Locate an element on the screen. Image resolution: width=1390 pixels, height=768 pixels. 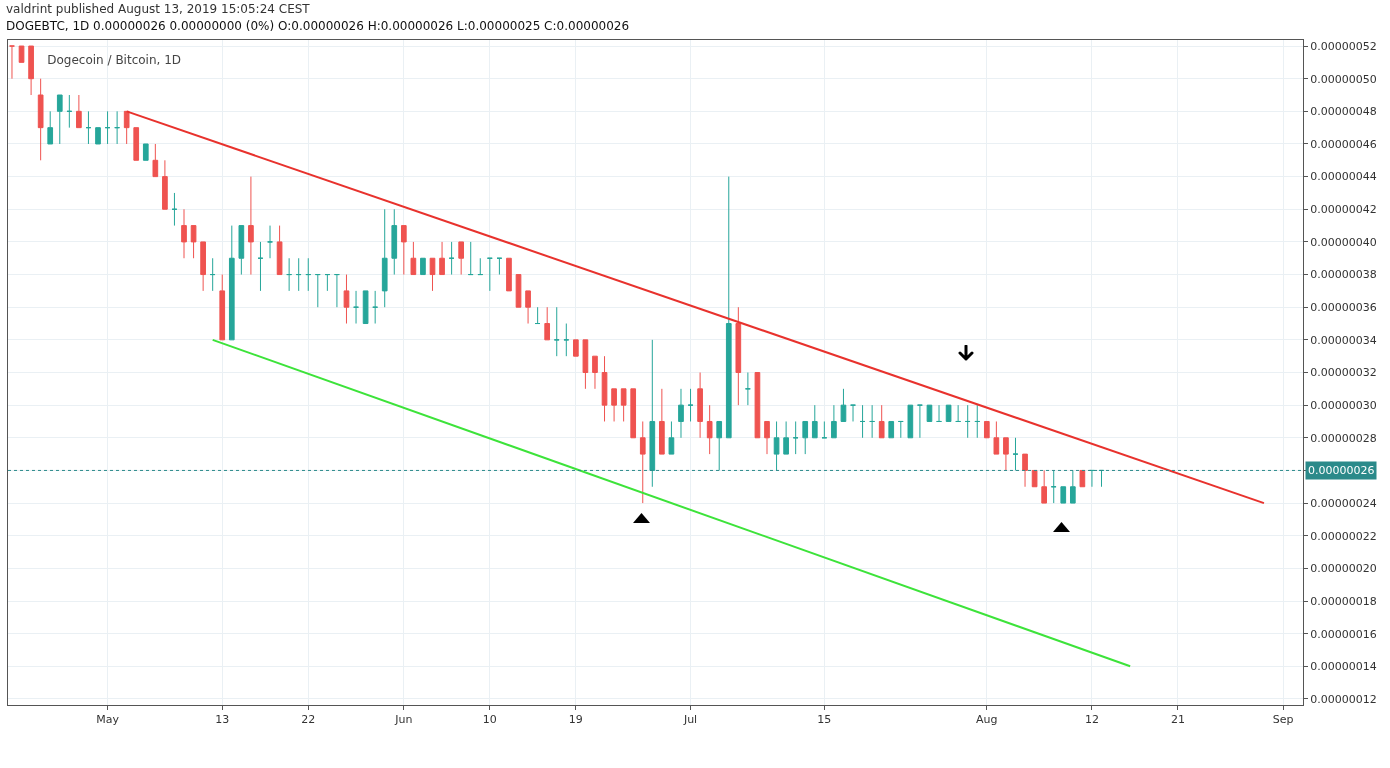
x-tick-label: Aug is located at coordinates (987, 720).